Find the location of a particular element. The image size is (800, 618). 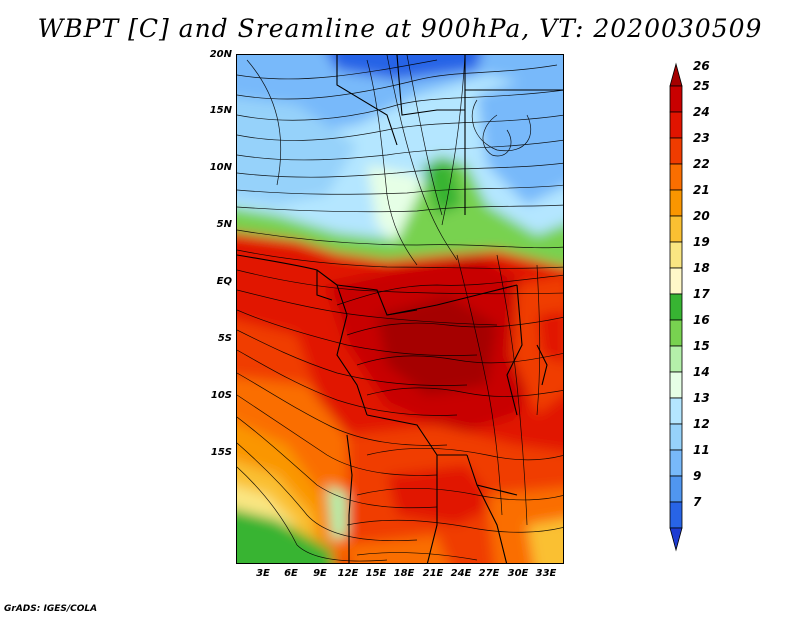

lon-label-27e: 27E is located at coordinates (489, 573).